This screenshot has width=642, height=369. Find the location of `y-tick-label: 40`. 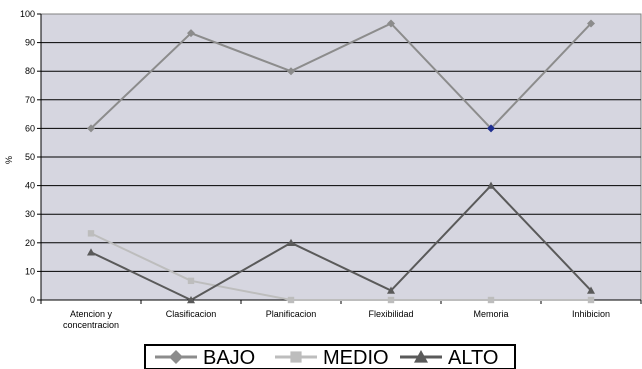

y-tick-label: 40 is located at coordinates (30, 186).